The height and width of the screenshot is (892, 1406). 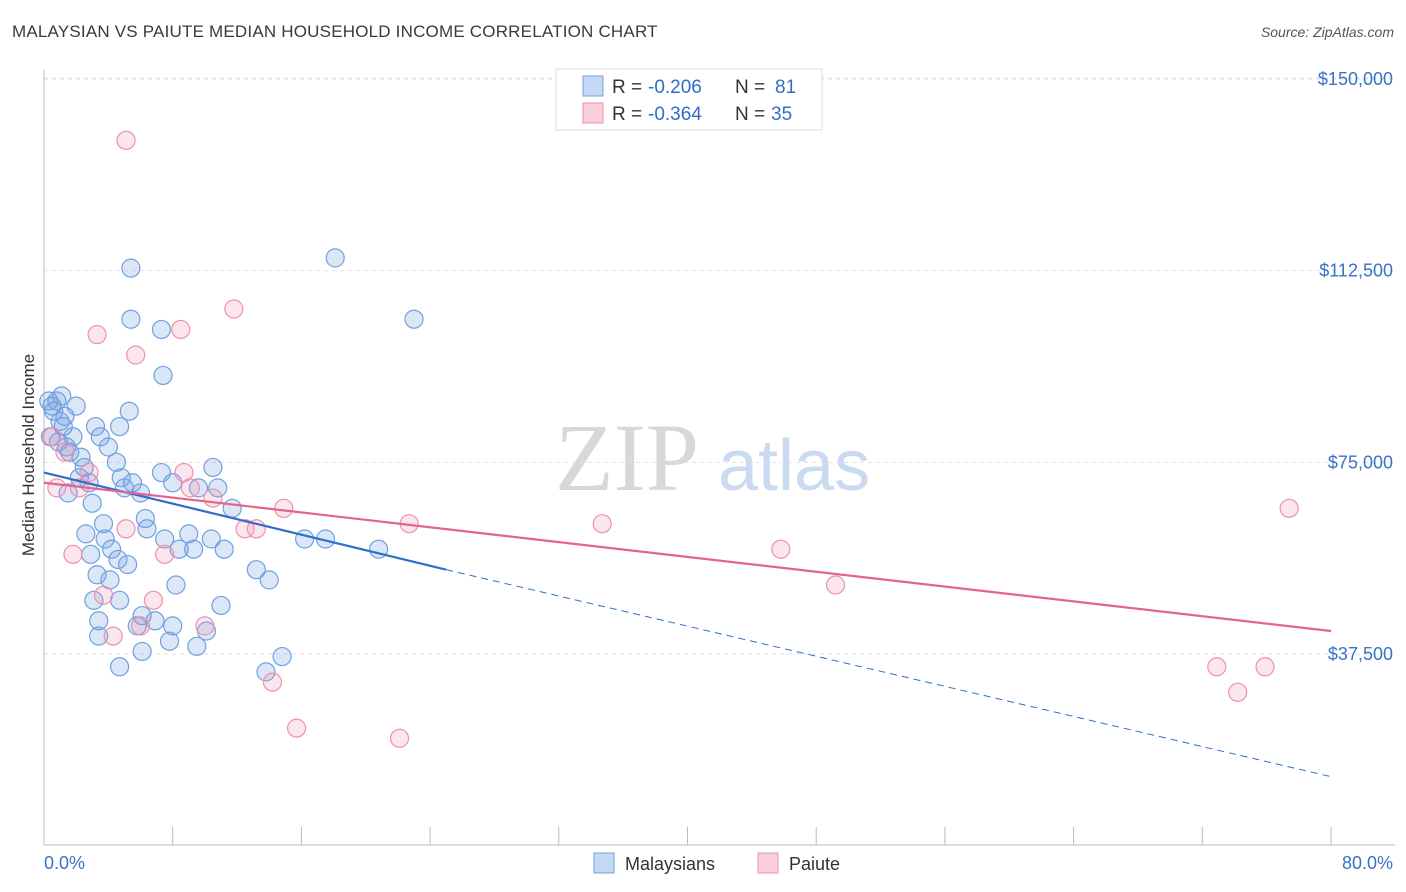 What do you see at coordinates (750, 87) in the screenshot?
I see `legend-n-label-1: N =` at bounding box center [750, 87].